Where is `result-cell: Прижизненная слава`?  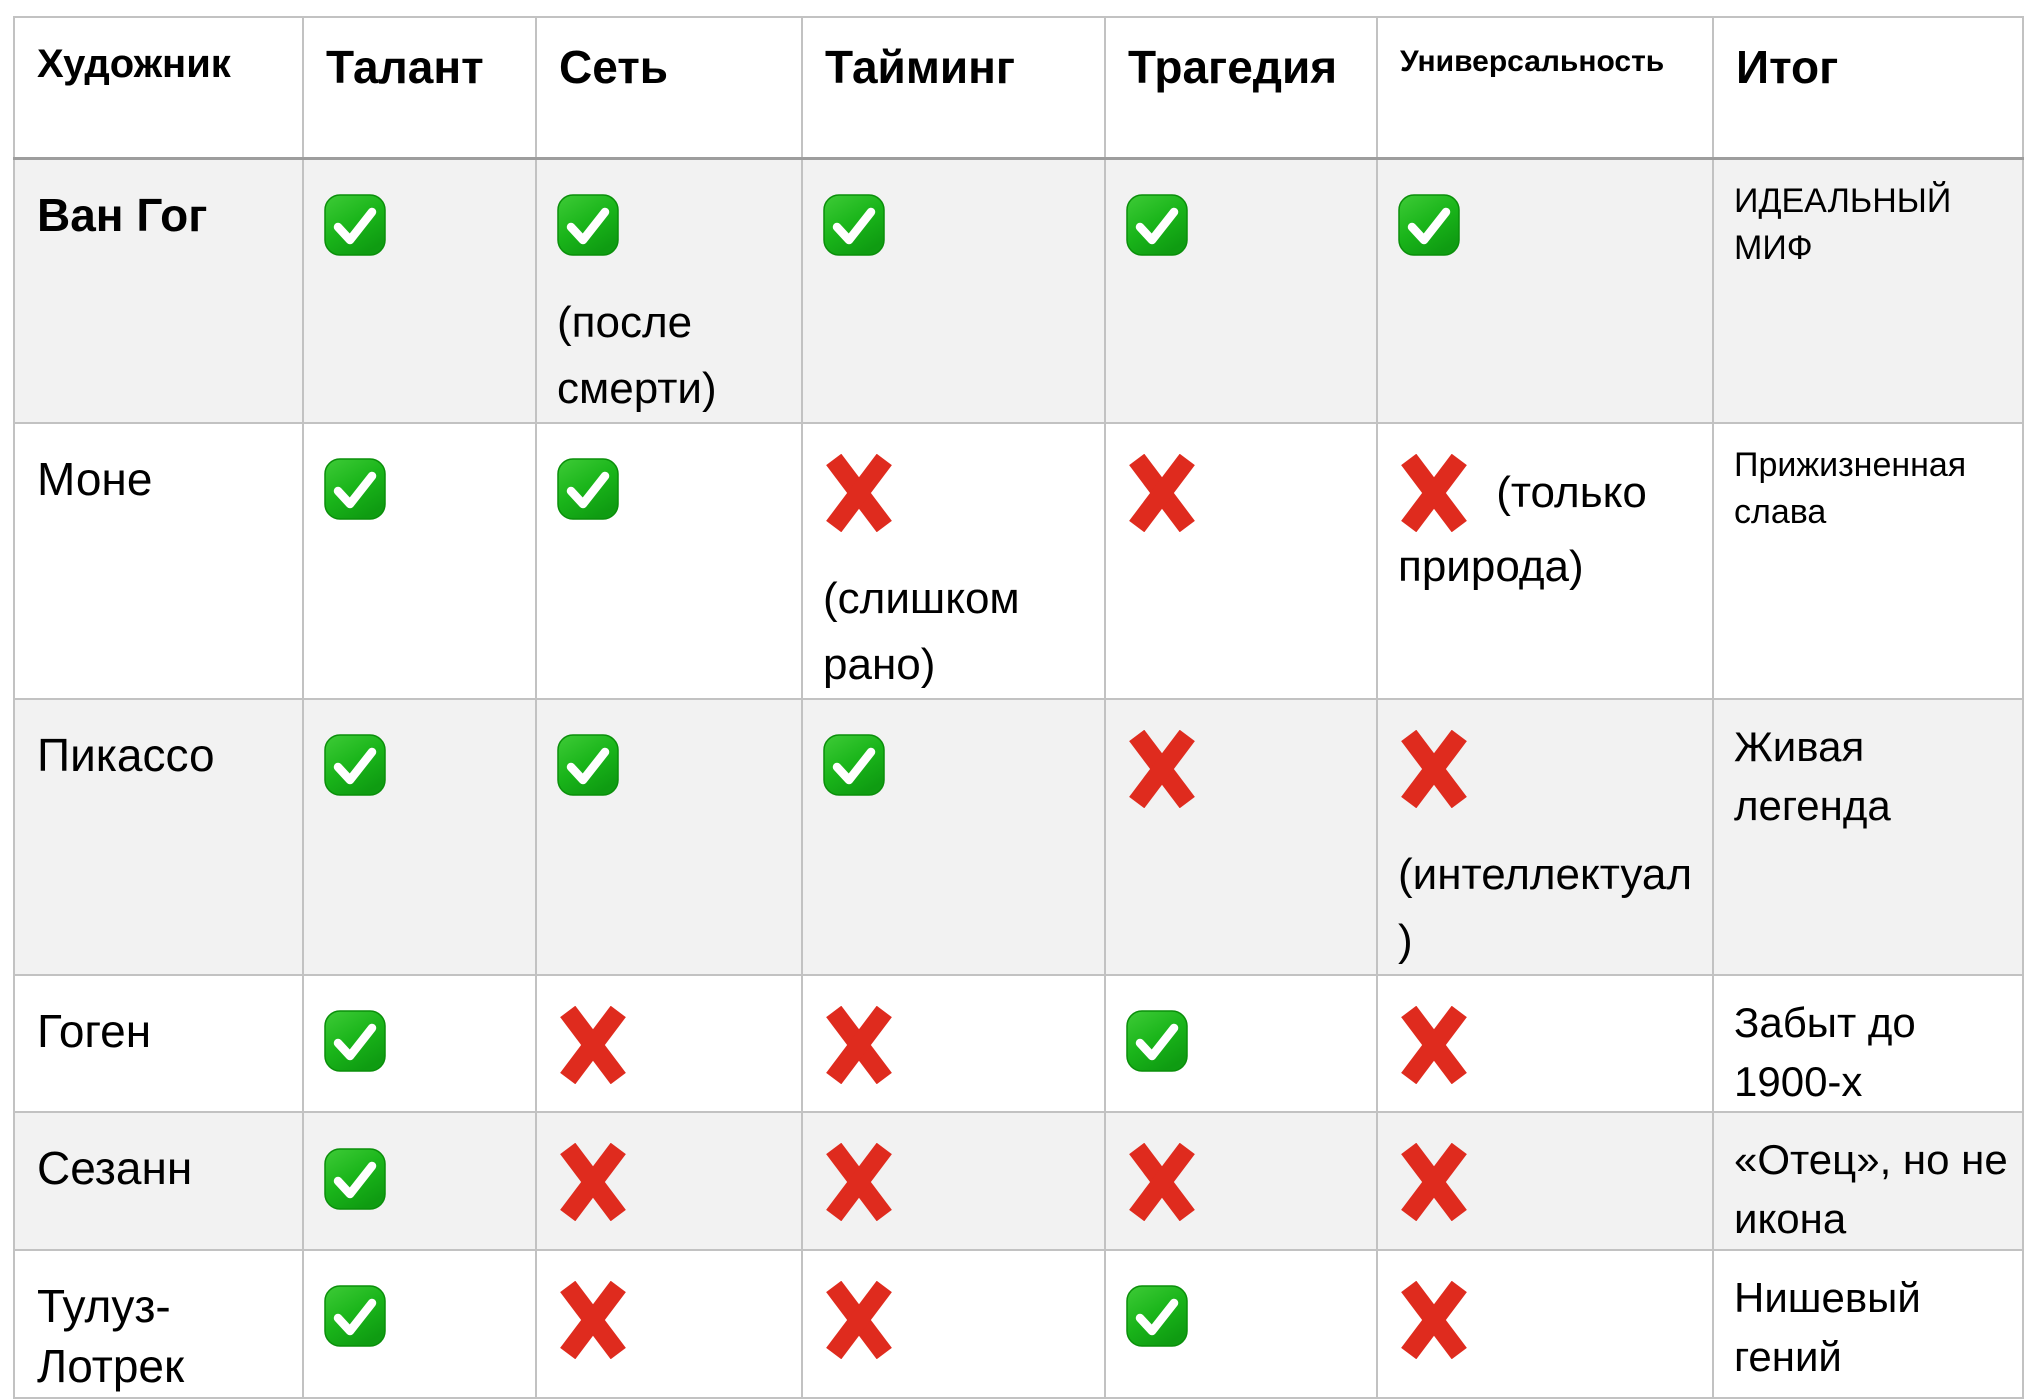
result-cell: Прижизненная слава is located at coordinates (1868, 560).